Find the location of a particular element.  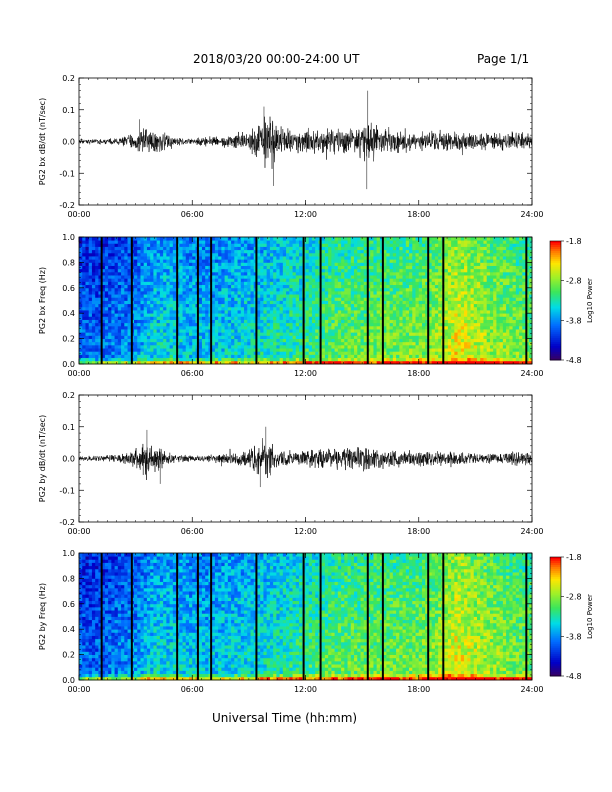

y-axis-title: PG2 bx Freq (Hz) is located at coordinates (42, 300).